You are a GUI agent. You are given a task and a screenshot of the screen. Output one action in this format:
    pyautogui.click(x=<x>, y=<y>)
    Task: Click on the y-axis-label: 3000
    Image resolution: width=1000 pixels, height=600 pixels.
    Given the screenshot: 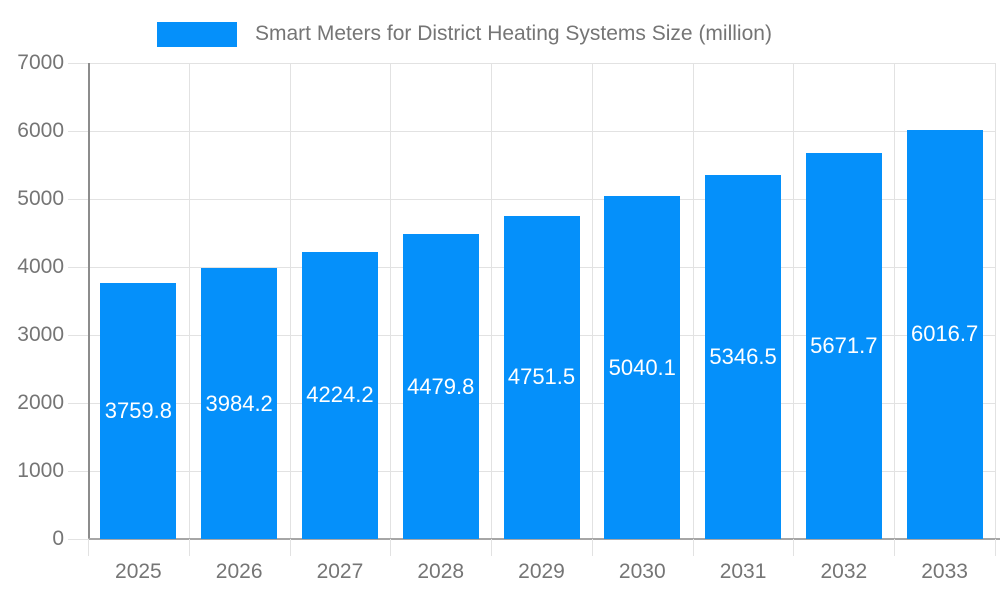 What is the action you would take?
    pyautogui.click(x=40, y=334)
    